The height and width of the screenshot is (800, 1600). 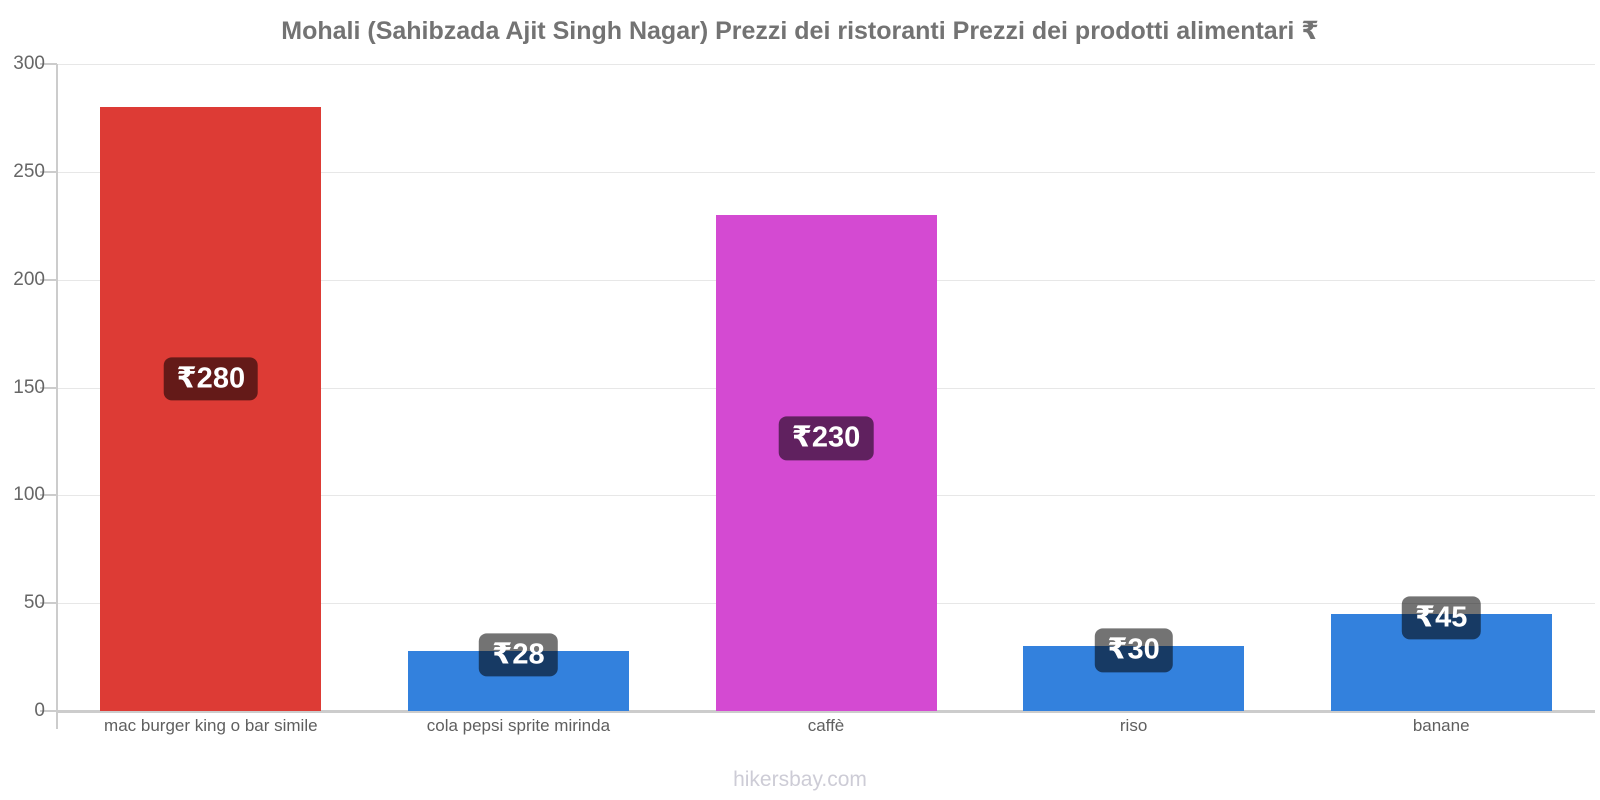 I want to click on y-tick-label: 0, so click(x=39, y=710).